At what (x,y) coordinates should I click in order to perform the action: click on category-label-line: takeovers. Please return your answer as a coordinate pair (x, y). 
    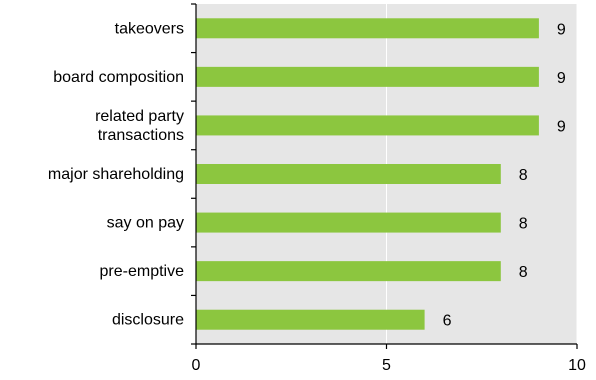
    Looking at the image, I should click on (149, 28).